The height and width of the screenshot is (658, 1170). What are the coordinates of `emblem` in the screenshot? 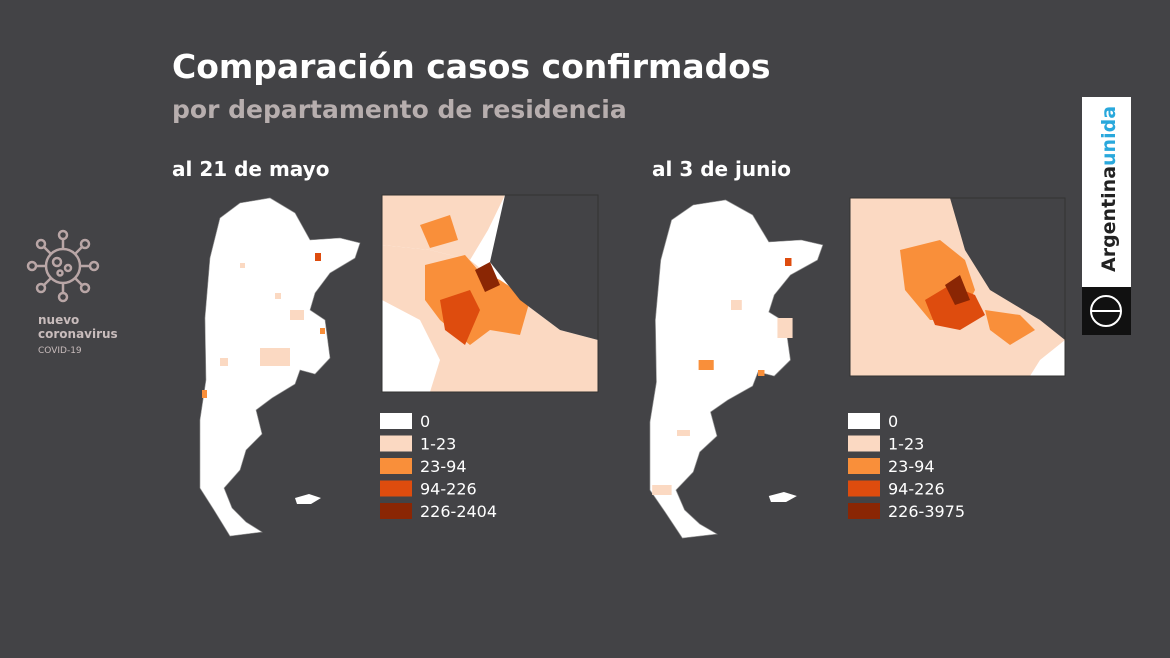 It's located at (1106, 311).